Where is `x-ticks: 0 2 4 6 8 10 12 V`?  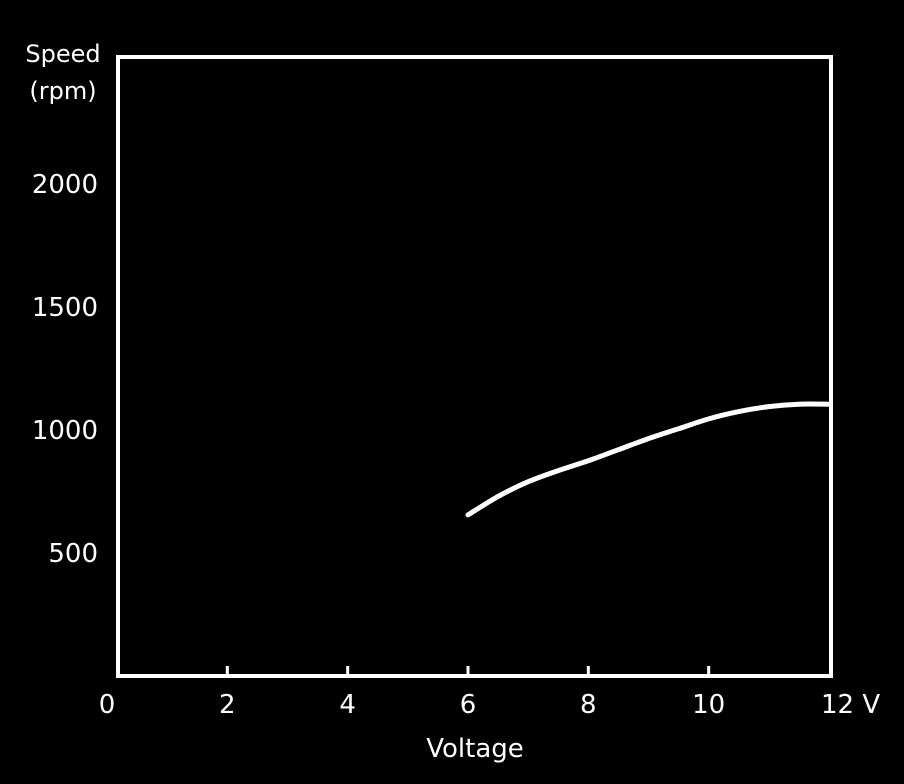
x-ticks: 0 2 4 6 8 10 12 V is located at coordinates (489, 693).